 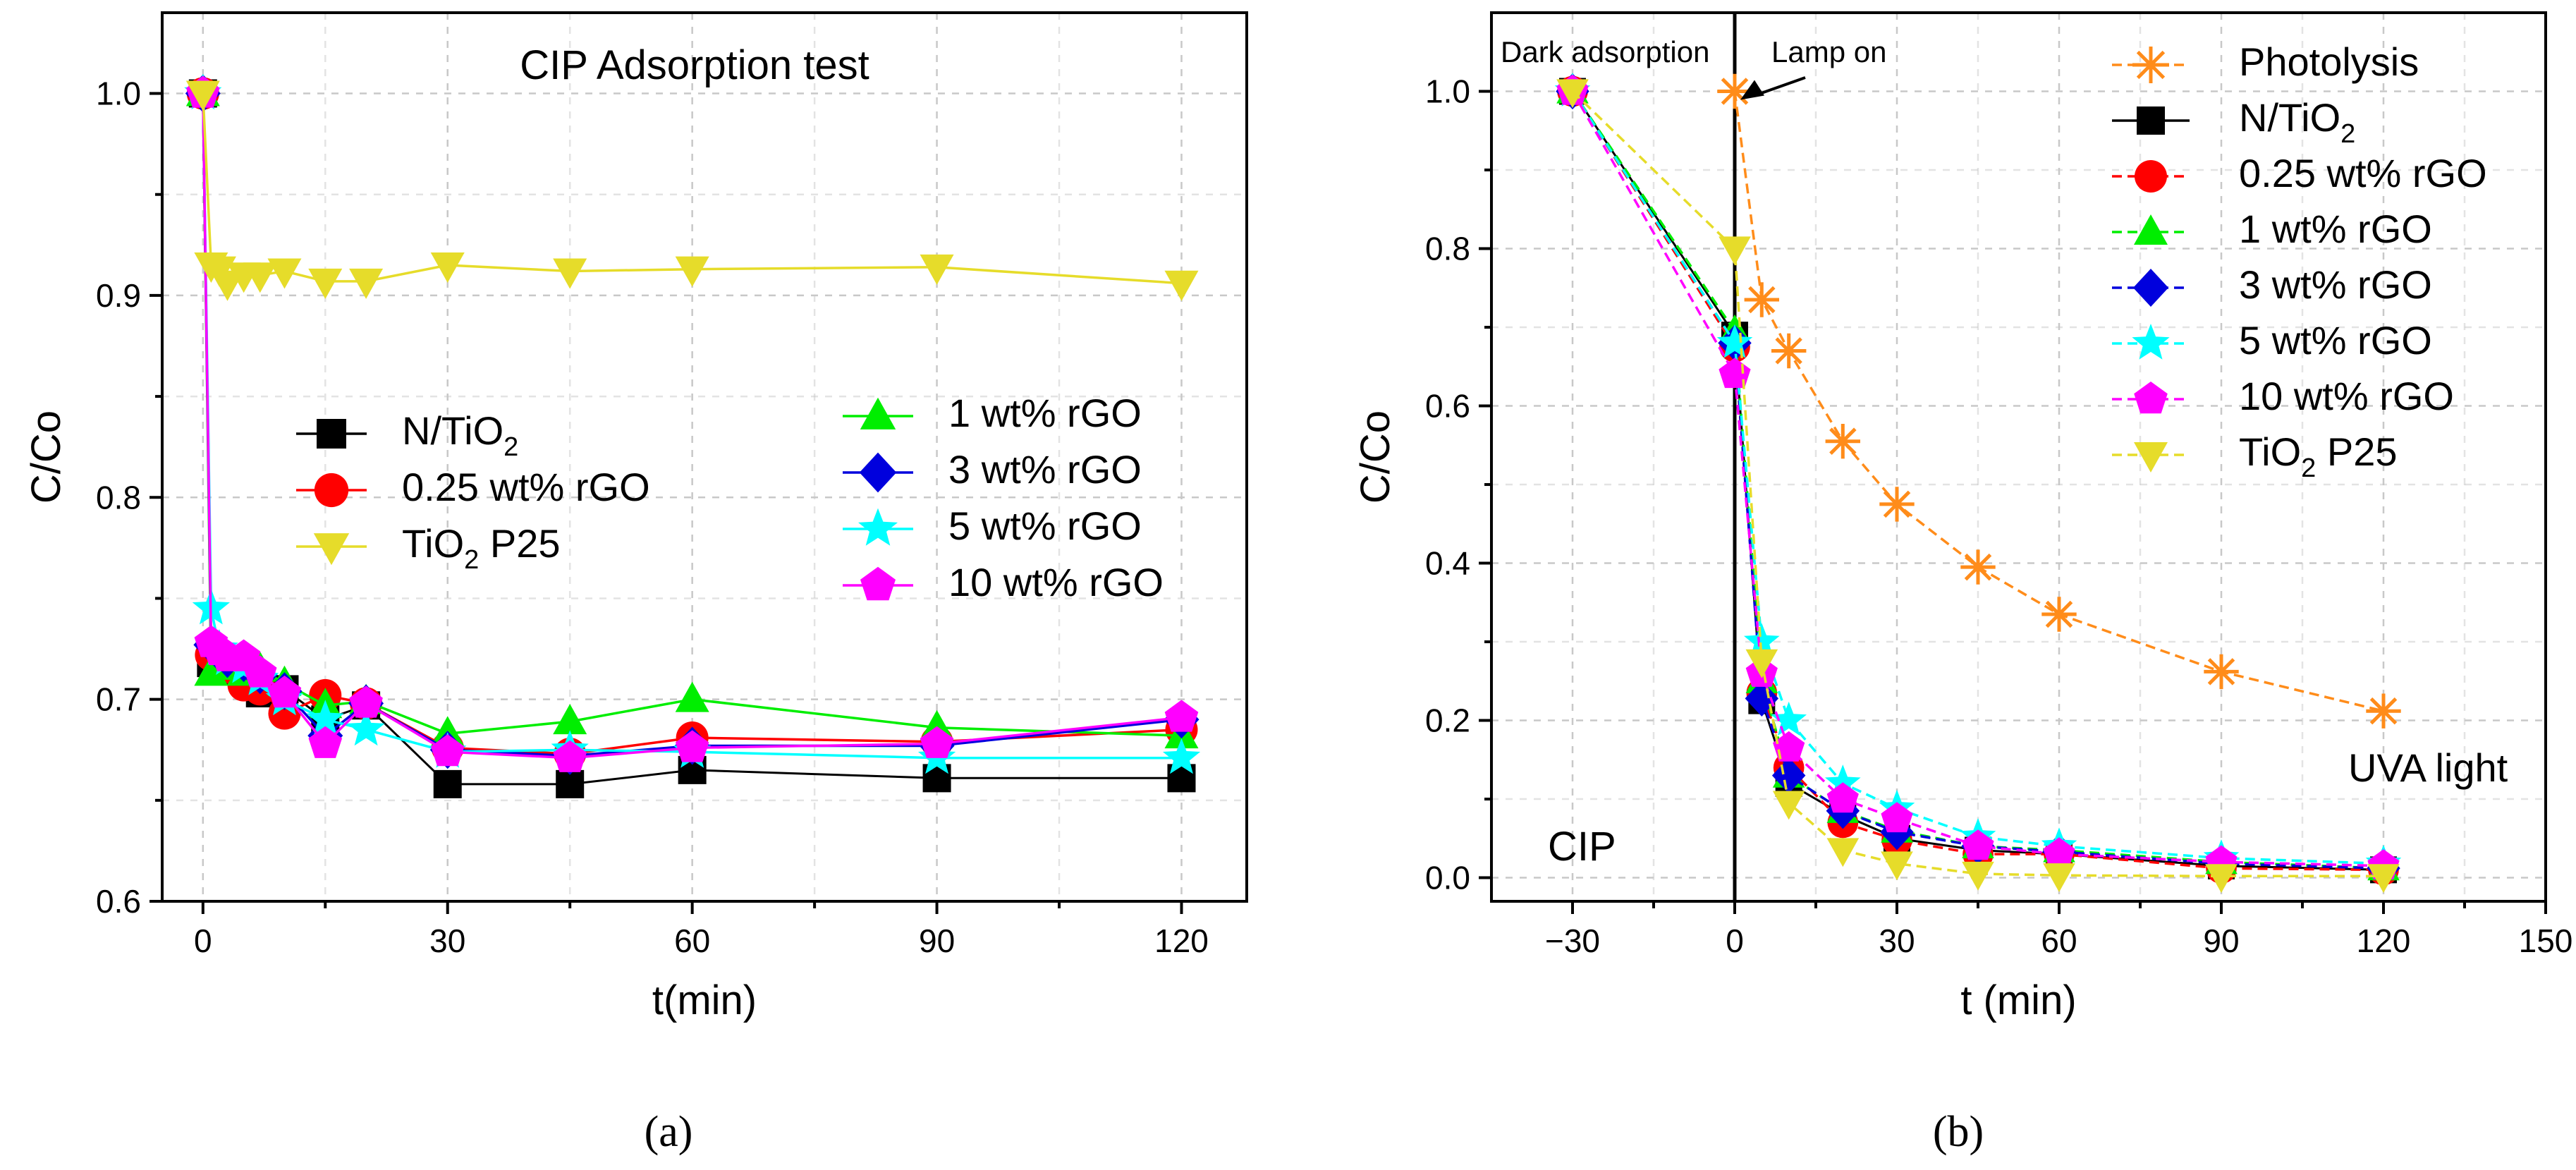 What do you see at coordinates (2428, 768) in the screenshot?
I see `uva-light-label: UVA light` at bounding box center [2428, 768].